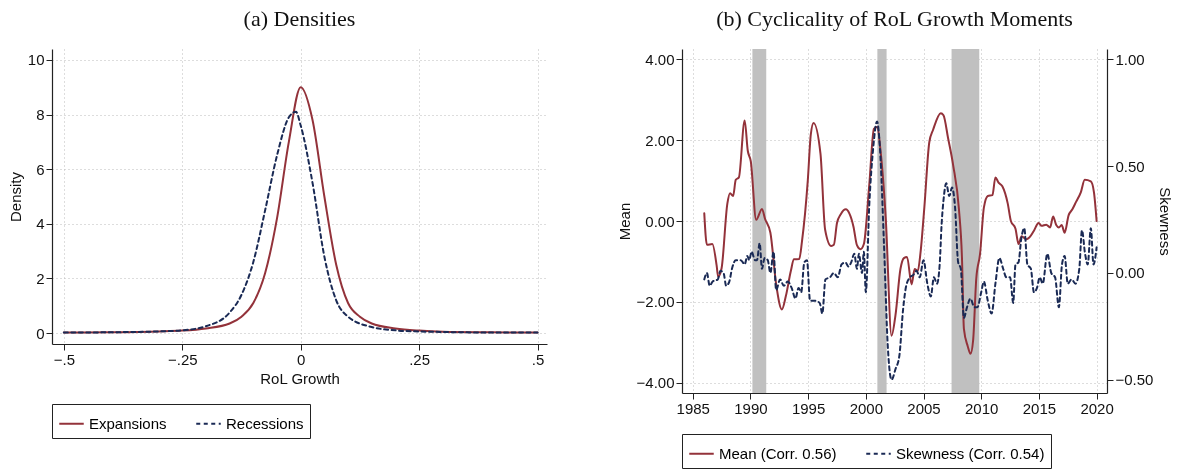  Describe the element at coordinates (1039, 408) in the screenshot. I see `x-tick-label: 2015` at that location.